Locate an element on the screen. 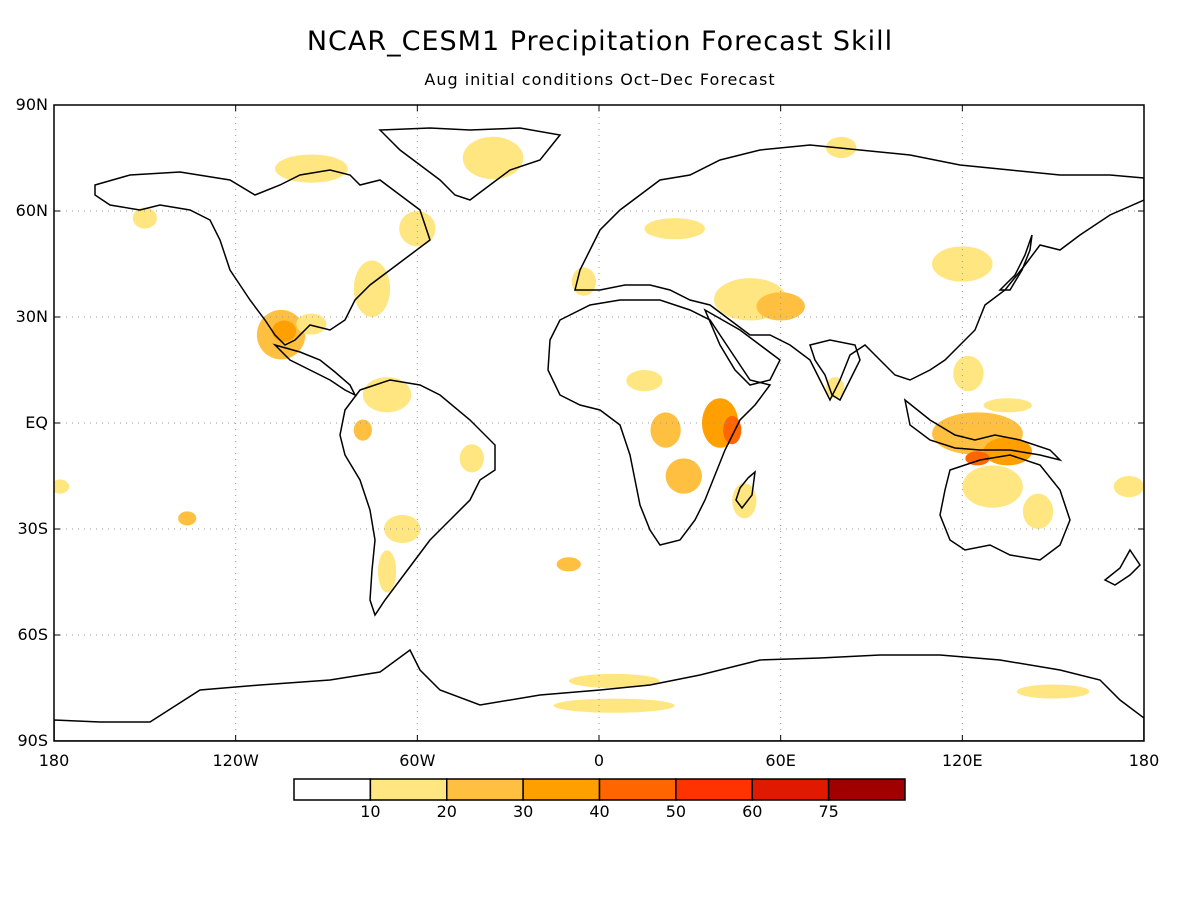 This screenshot has height=904, width=1200. skill-region-timor is located at coordinates (977, 458).